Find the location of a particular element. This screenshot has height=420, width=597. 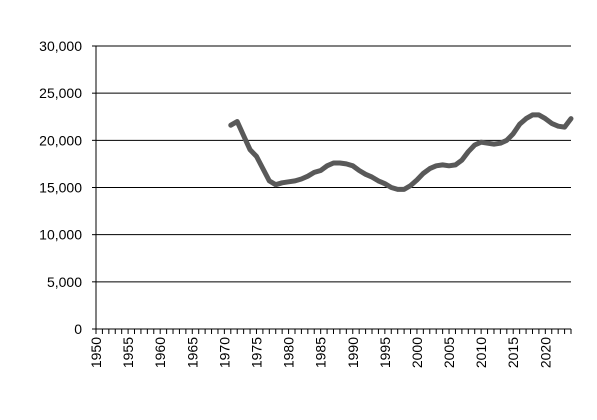

x-tick-label: 1975 is located at coordinates (256, 352).